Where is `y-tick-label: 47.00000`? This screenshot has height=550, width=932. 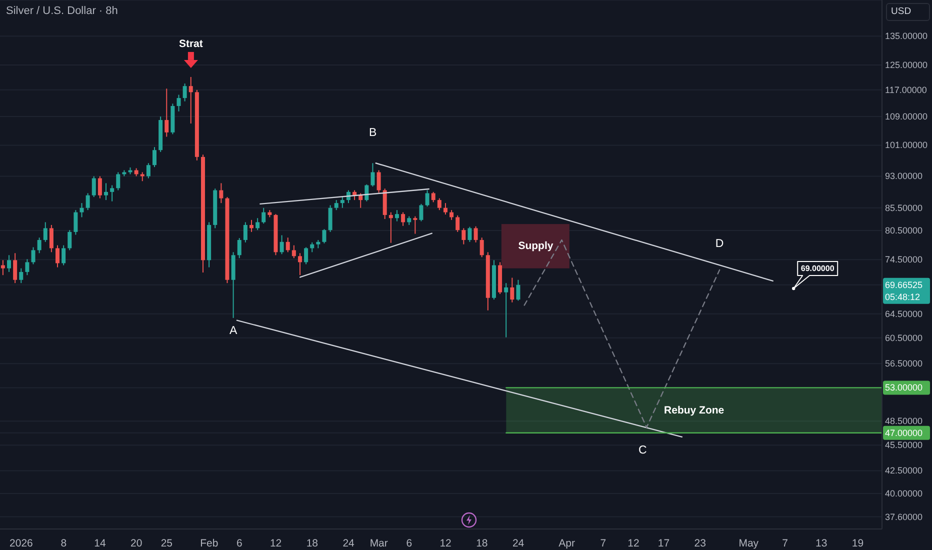 y-tick-label: 47.00000 is located at coordinates (904, 433).